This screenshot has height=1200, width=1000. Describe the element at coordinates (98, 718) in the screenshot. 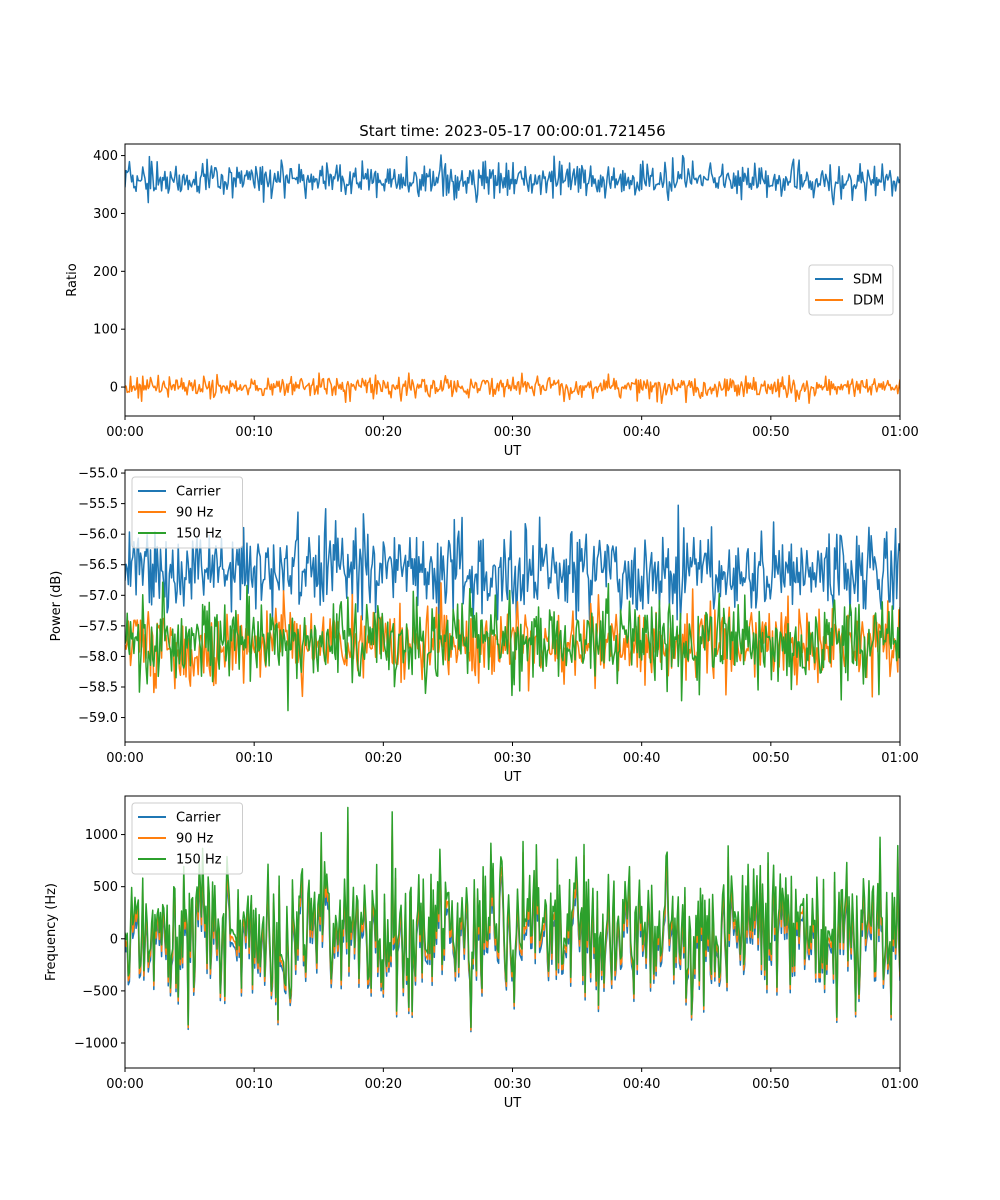

I see `y-tick-label: −59.0` at that location.